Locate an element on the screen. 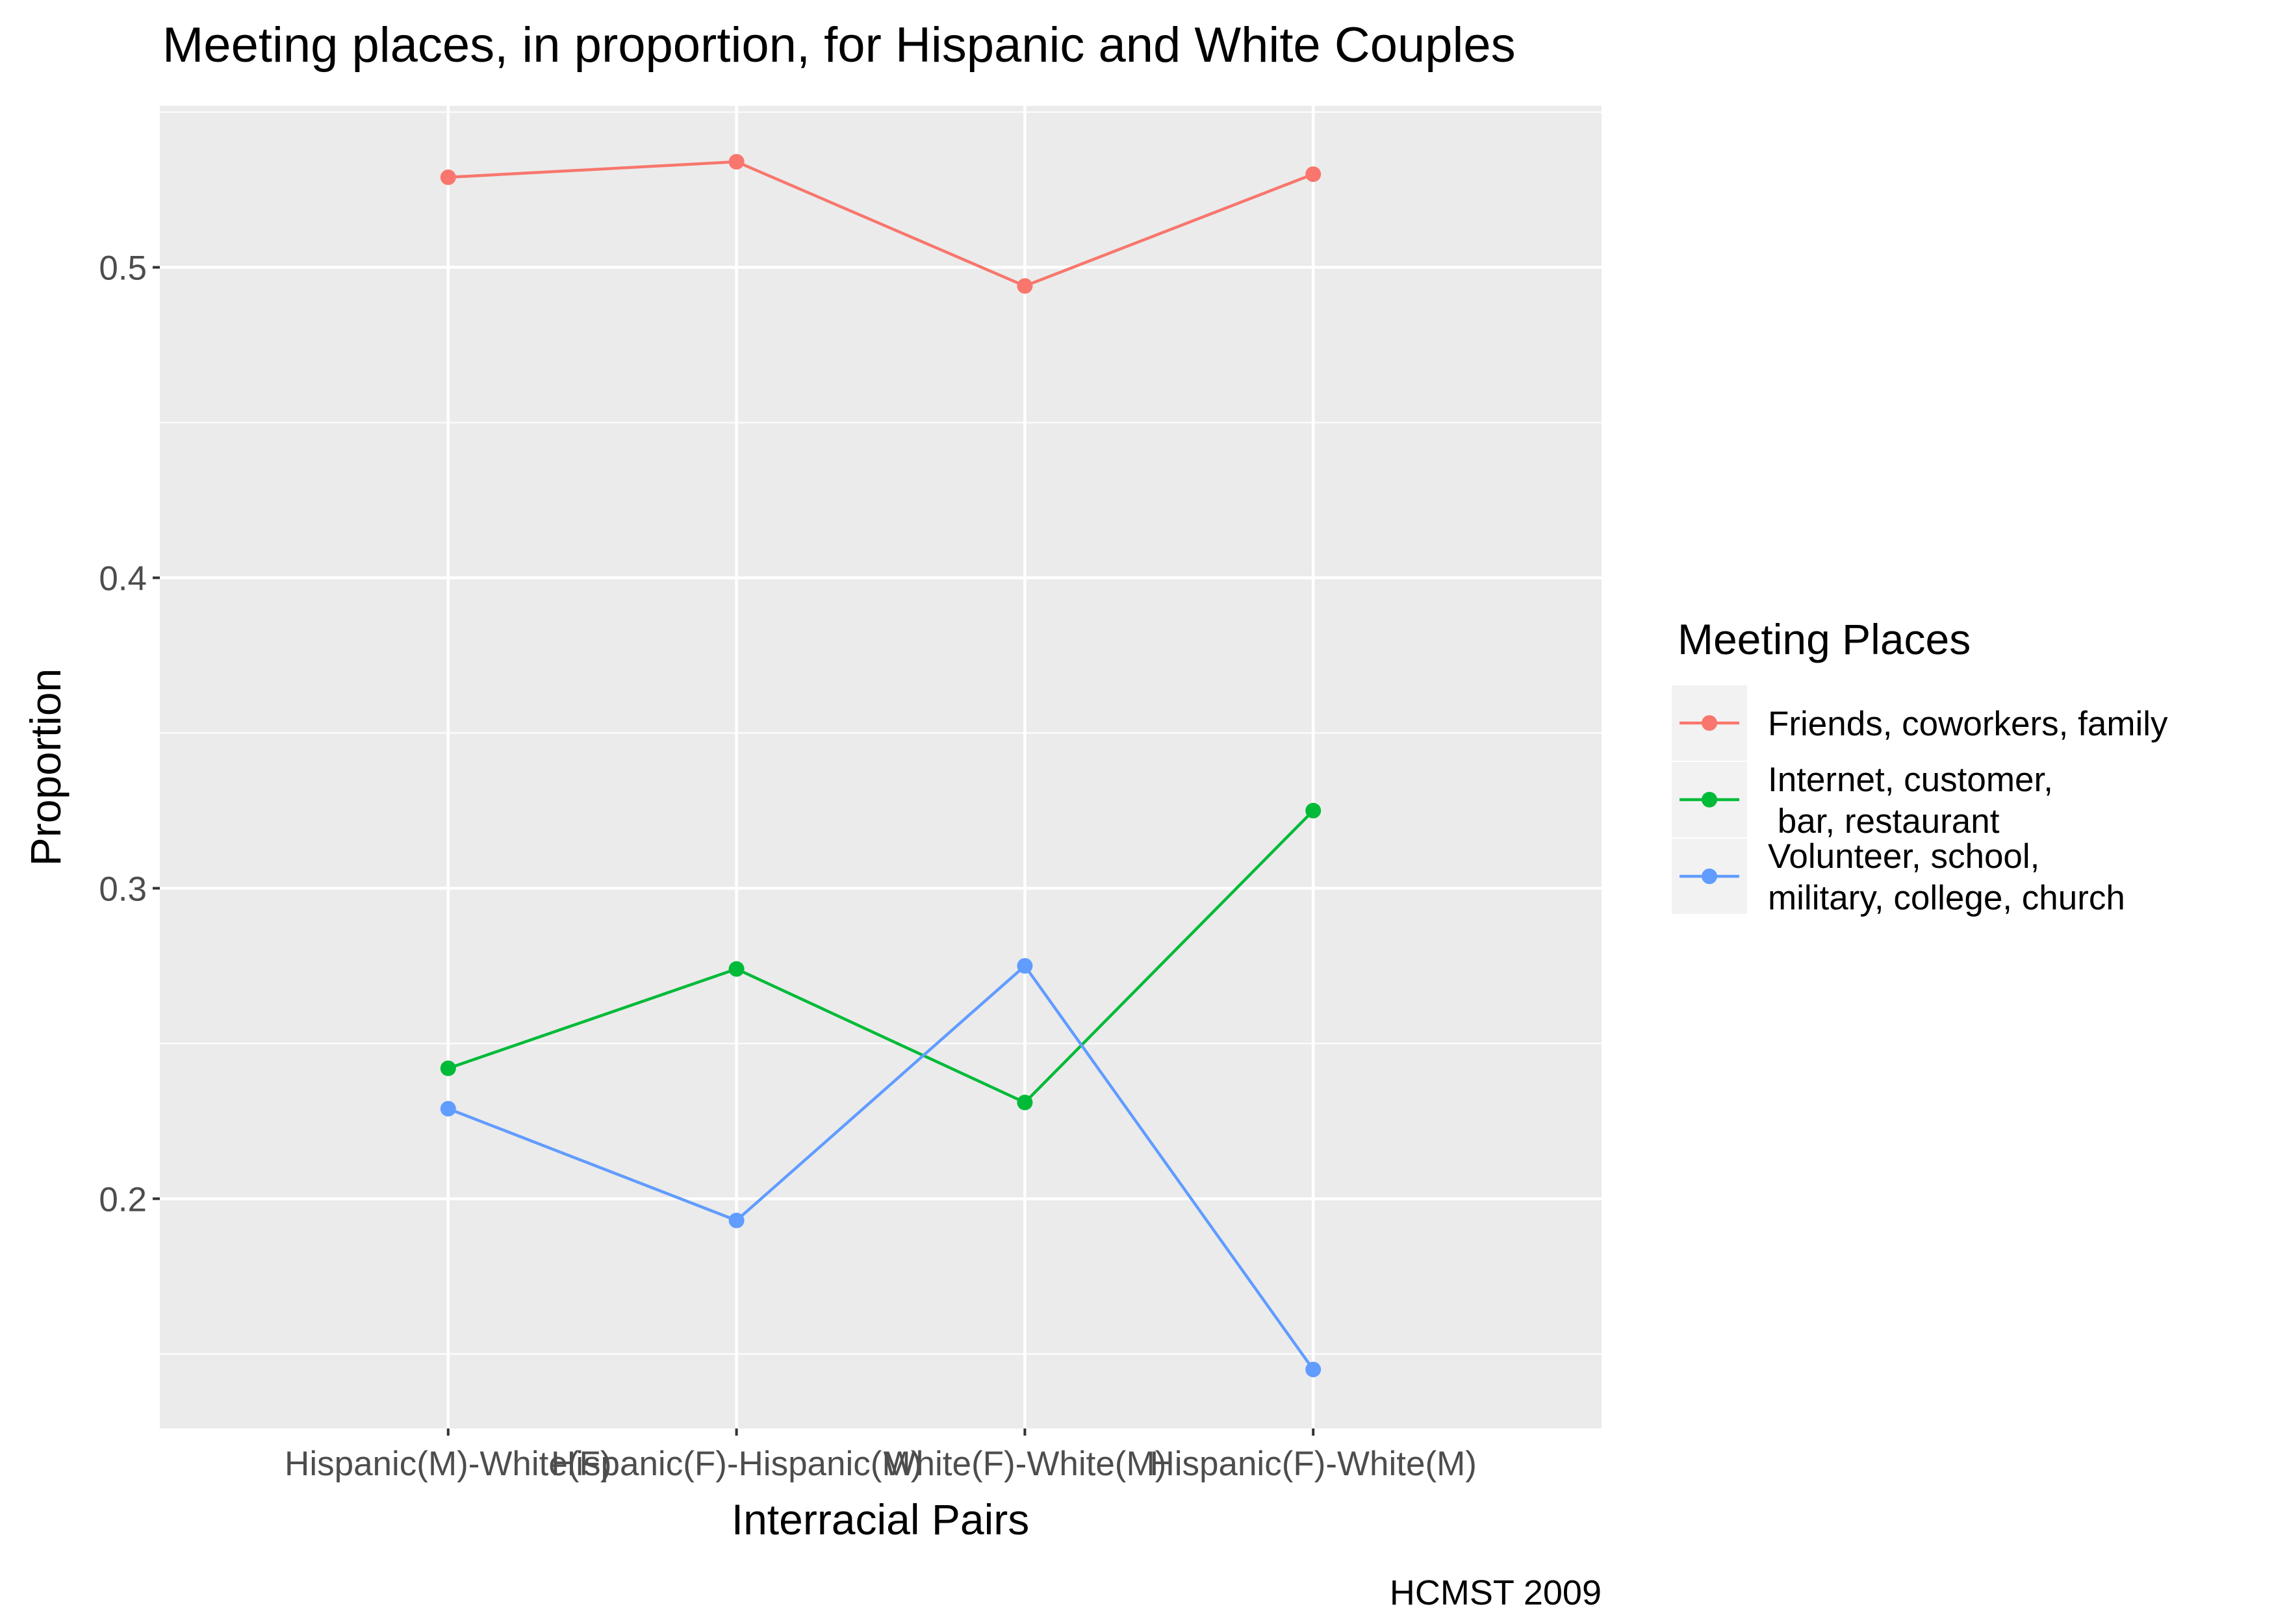 This screenshot has width=2274, height=1624. y-tick-label: 0.4 is located at coordinates (123, 578).